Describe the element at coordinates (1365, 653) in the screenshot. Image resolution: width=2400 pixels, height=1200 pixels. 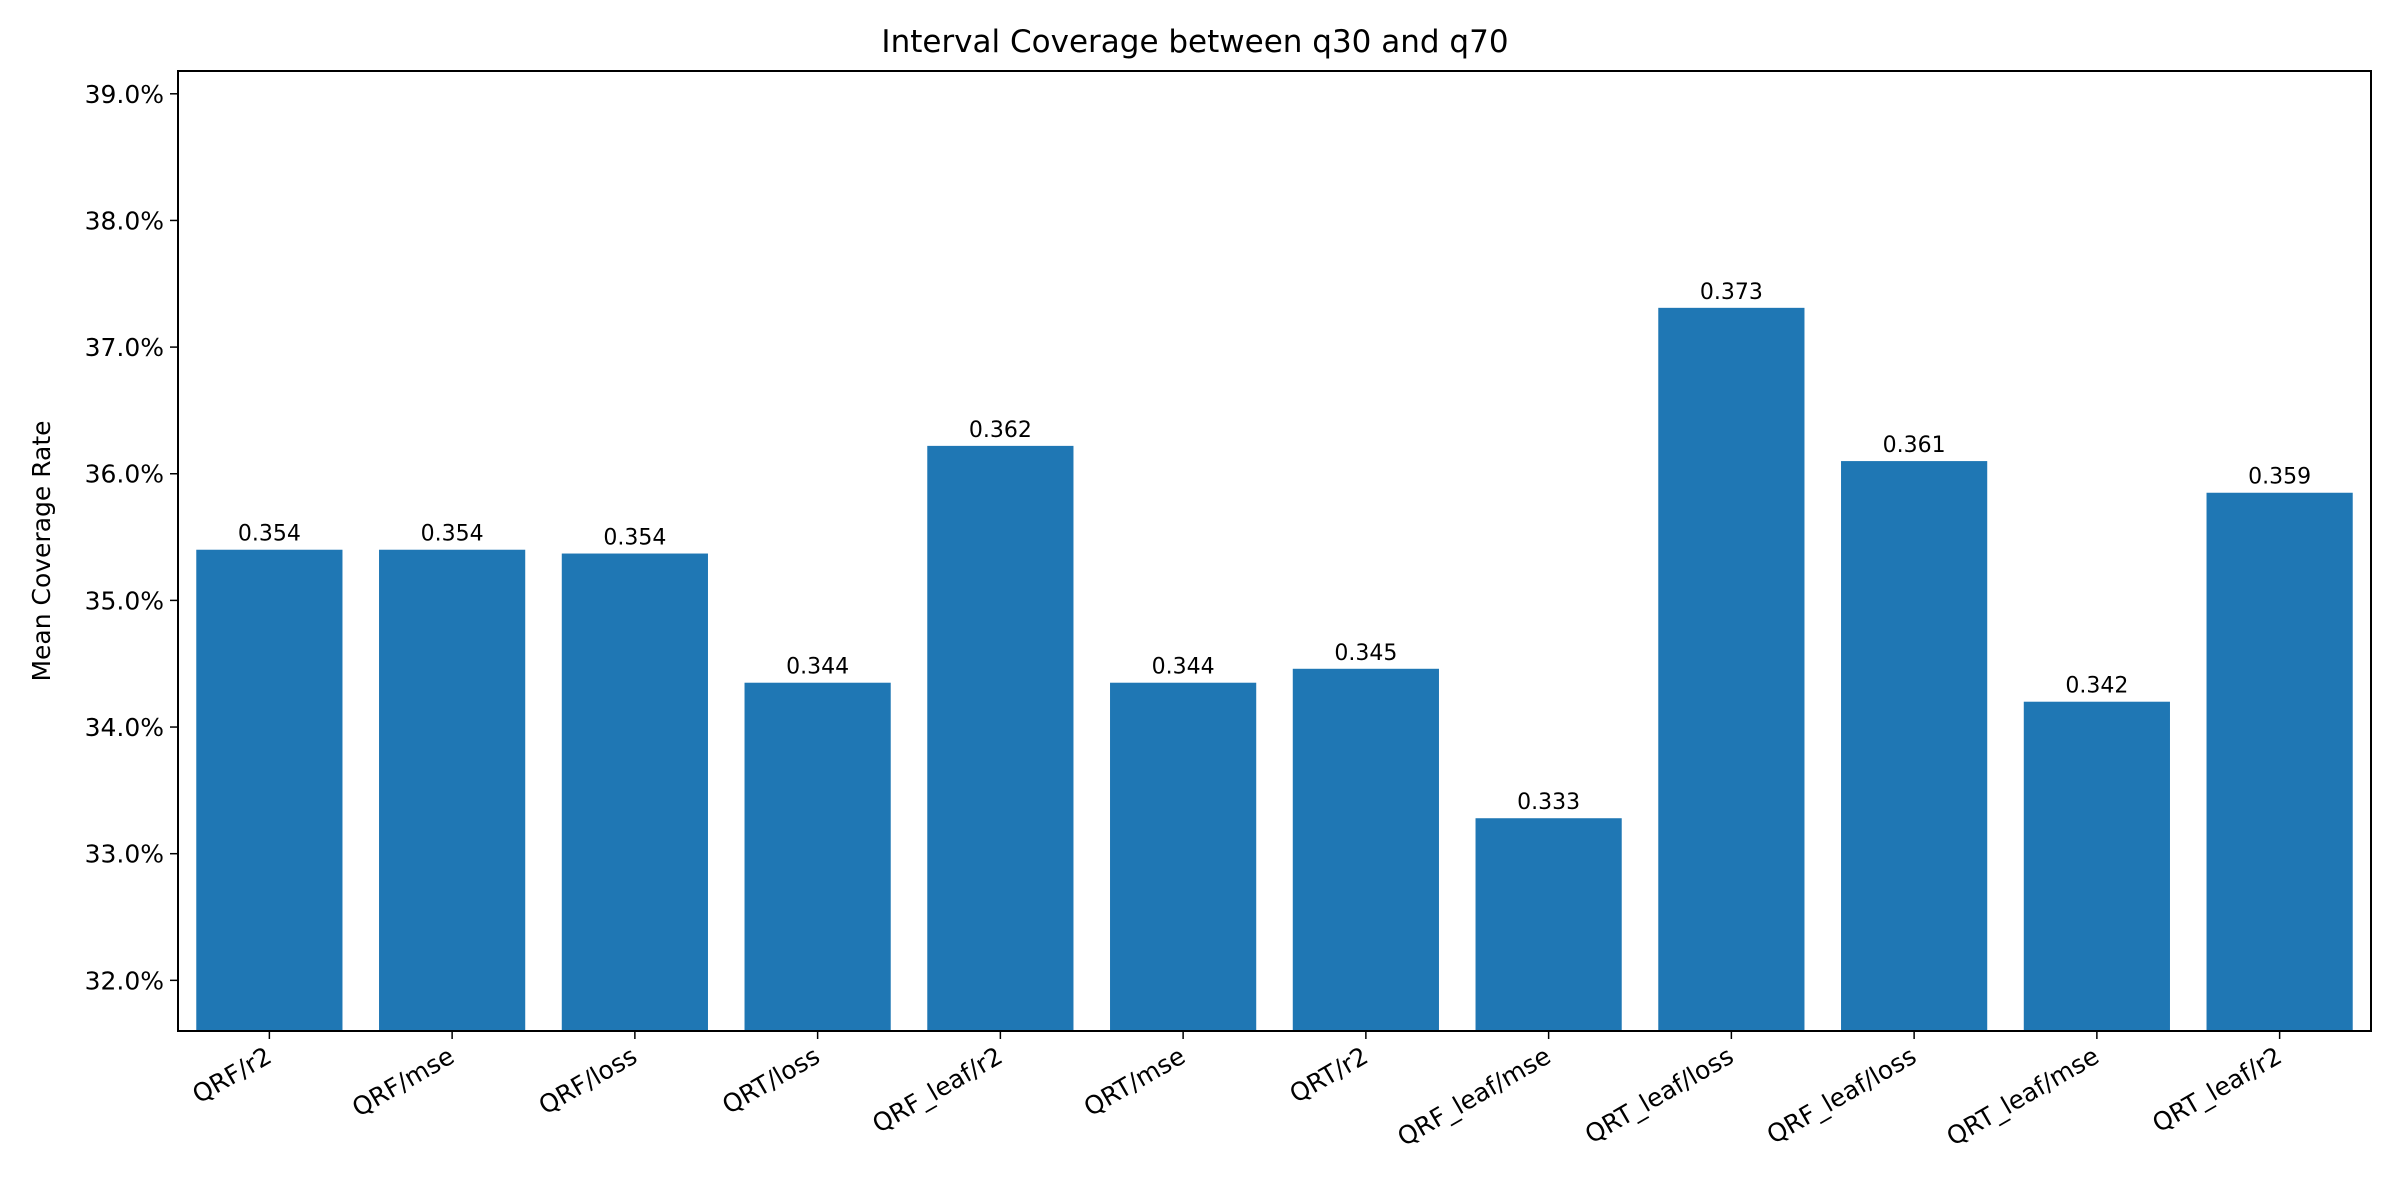
I see `bar-value-label: 0.345` at that location.